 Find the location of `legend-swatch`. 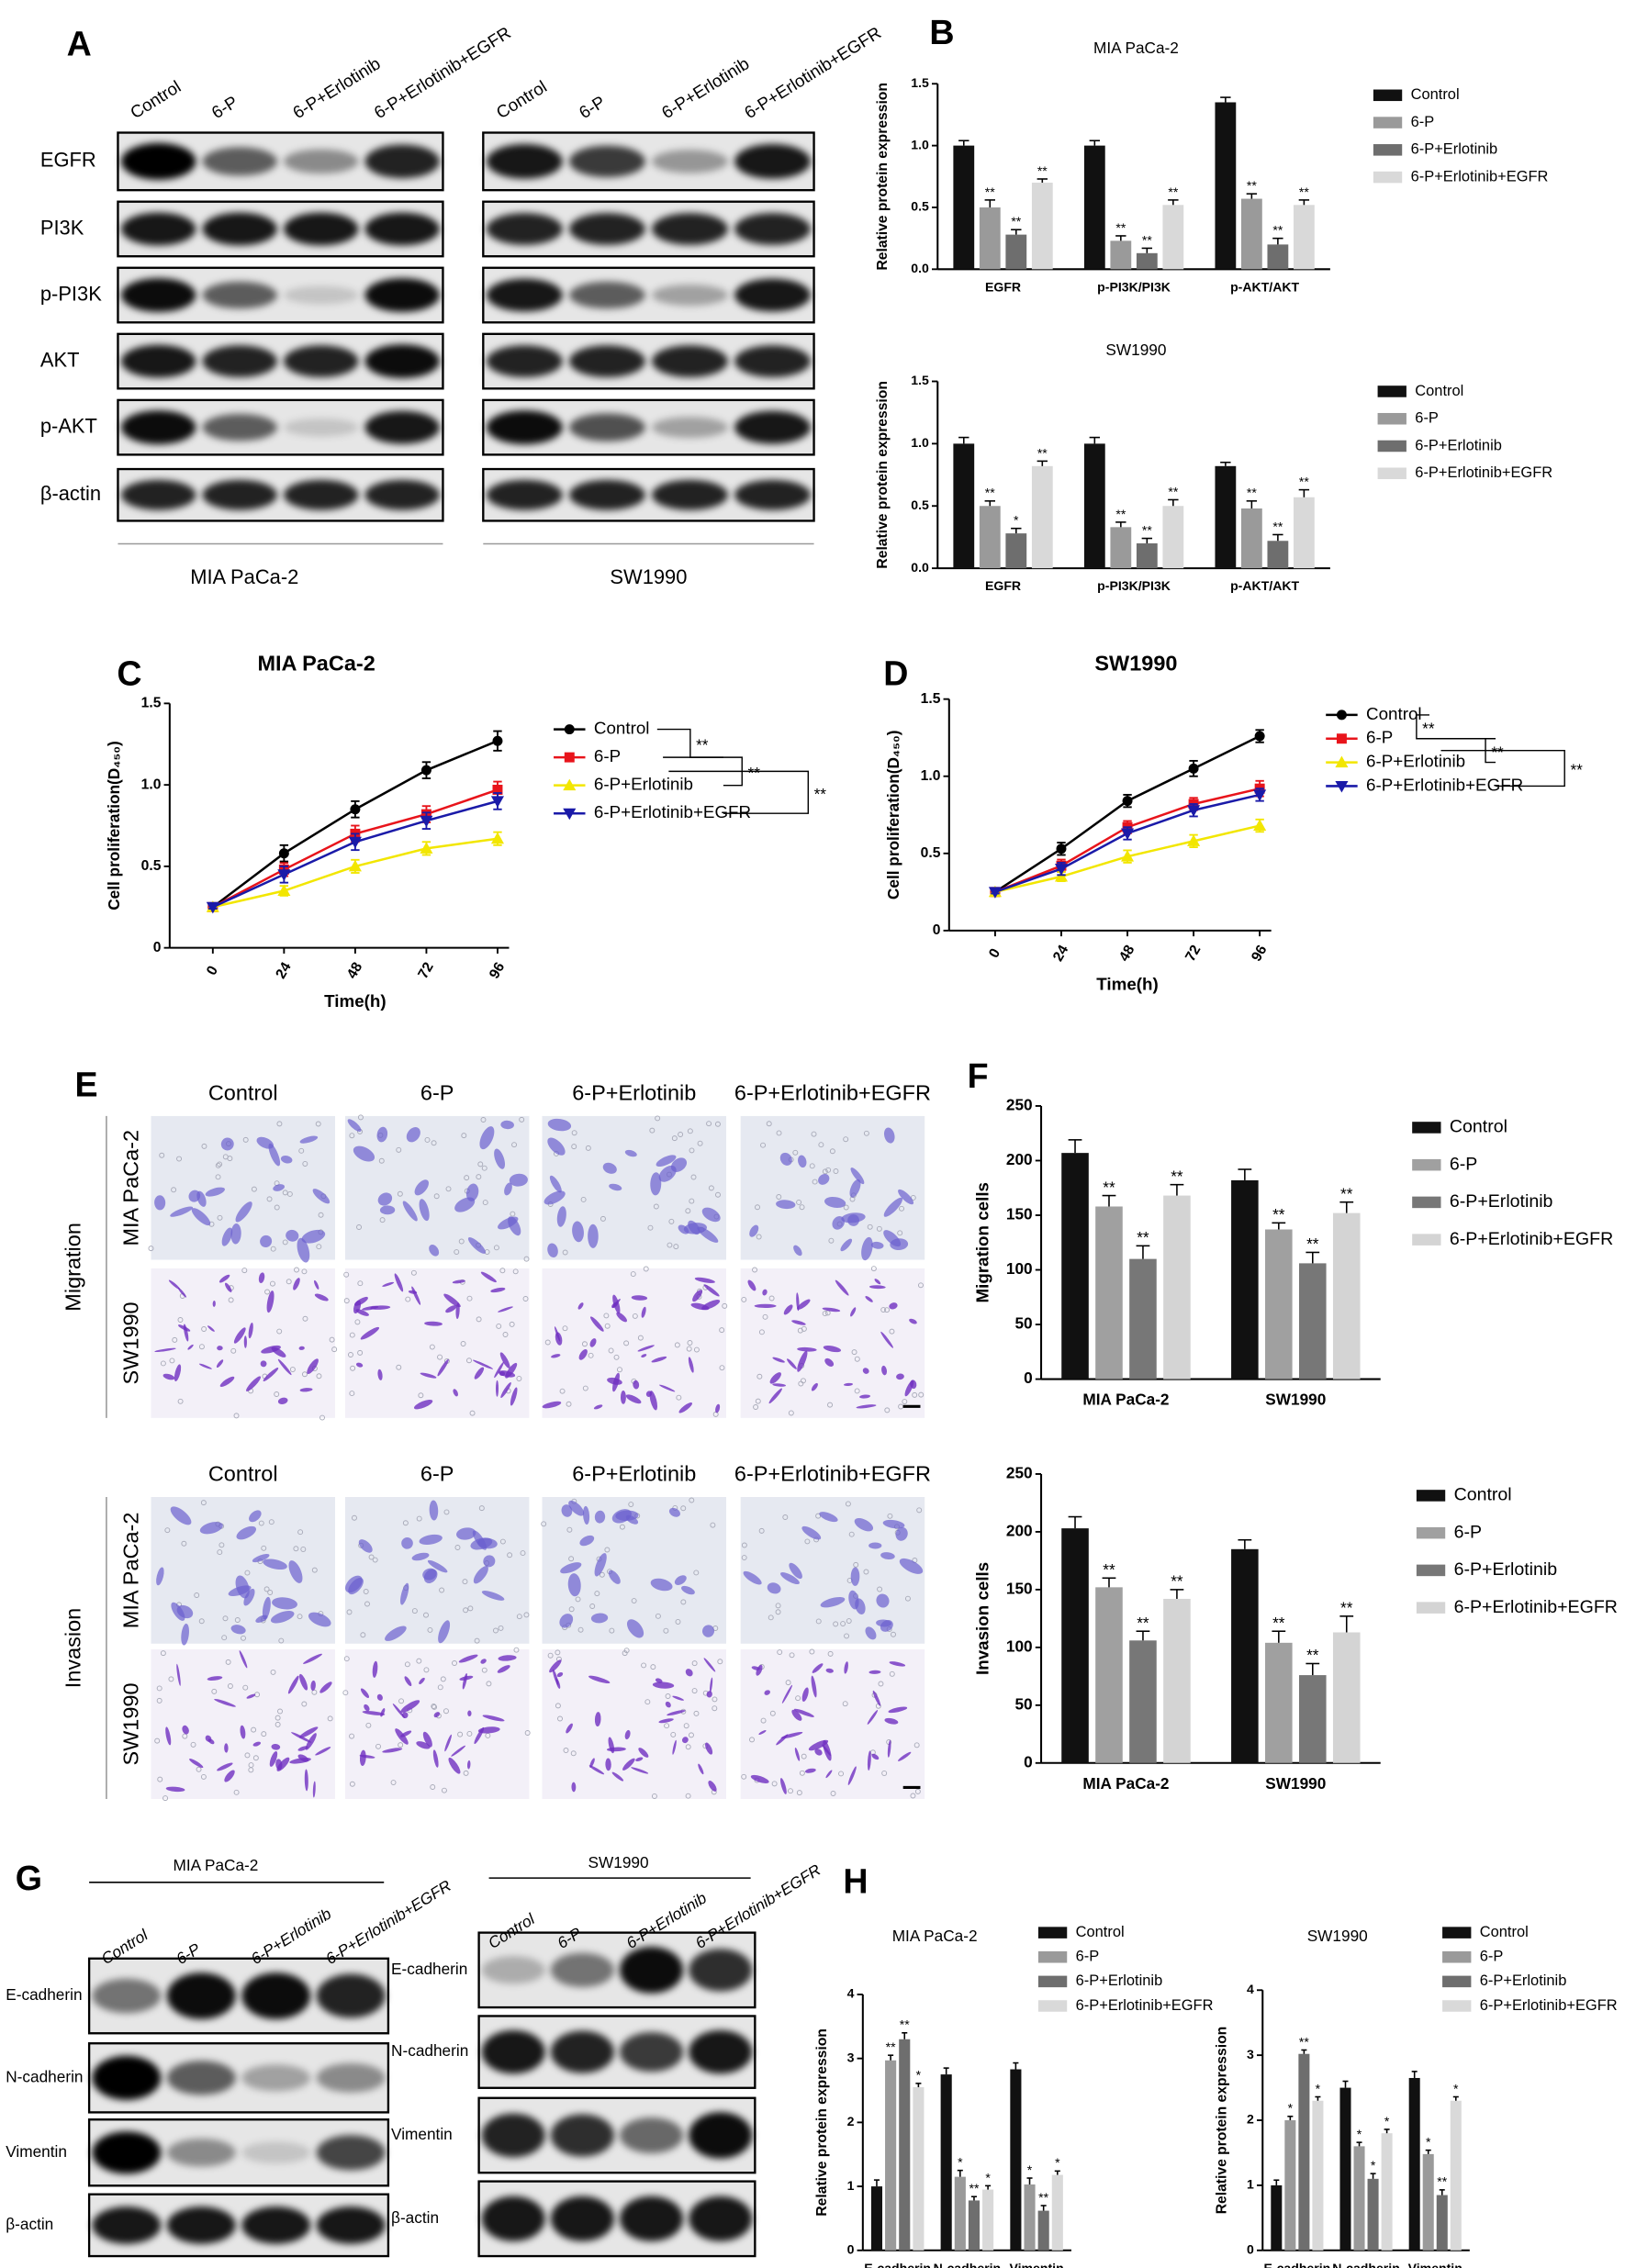

legend-swatch is located at coordinates (1431, 1532).